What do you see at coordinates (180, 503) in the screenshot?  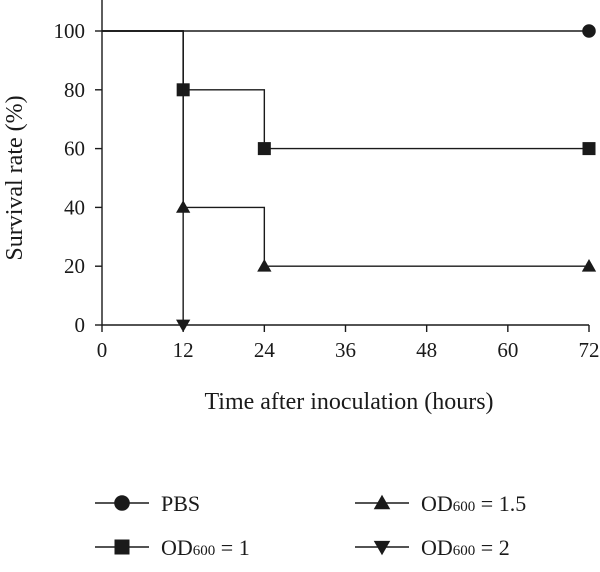 I see `legend-label: PBS` at bounding box center [180, 503].